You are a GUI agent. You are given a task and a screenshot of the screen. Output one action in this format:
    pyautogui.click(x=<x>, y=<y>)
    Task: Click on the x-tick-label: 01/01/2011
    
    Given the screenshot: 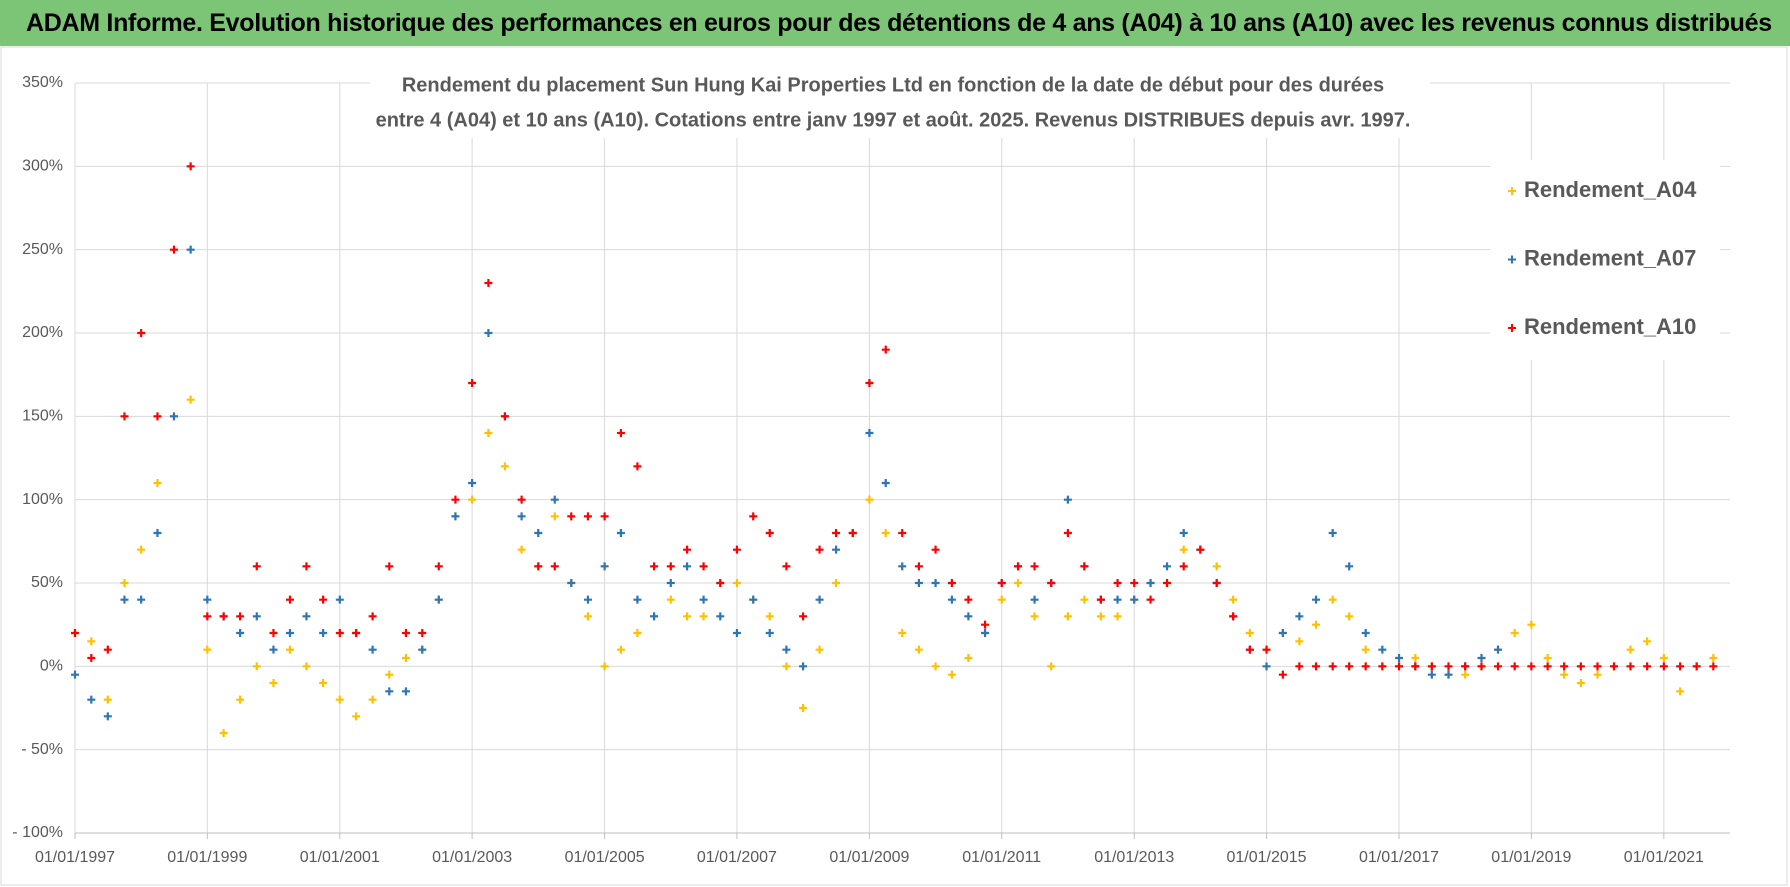 What is the action you would take?
    pyautogui.click(x=1001, y=857)
    